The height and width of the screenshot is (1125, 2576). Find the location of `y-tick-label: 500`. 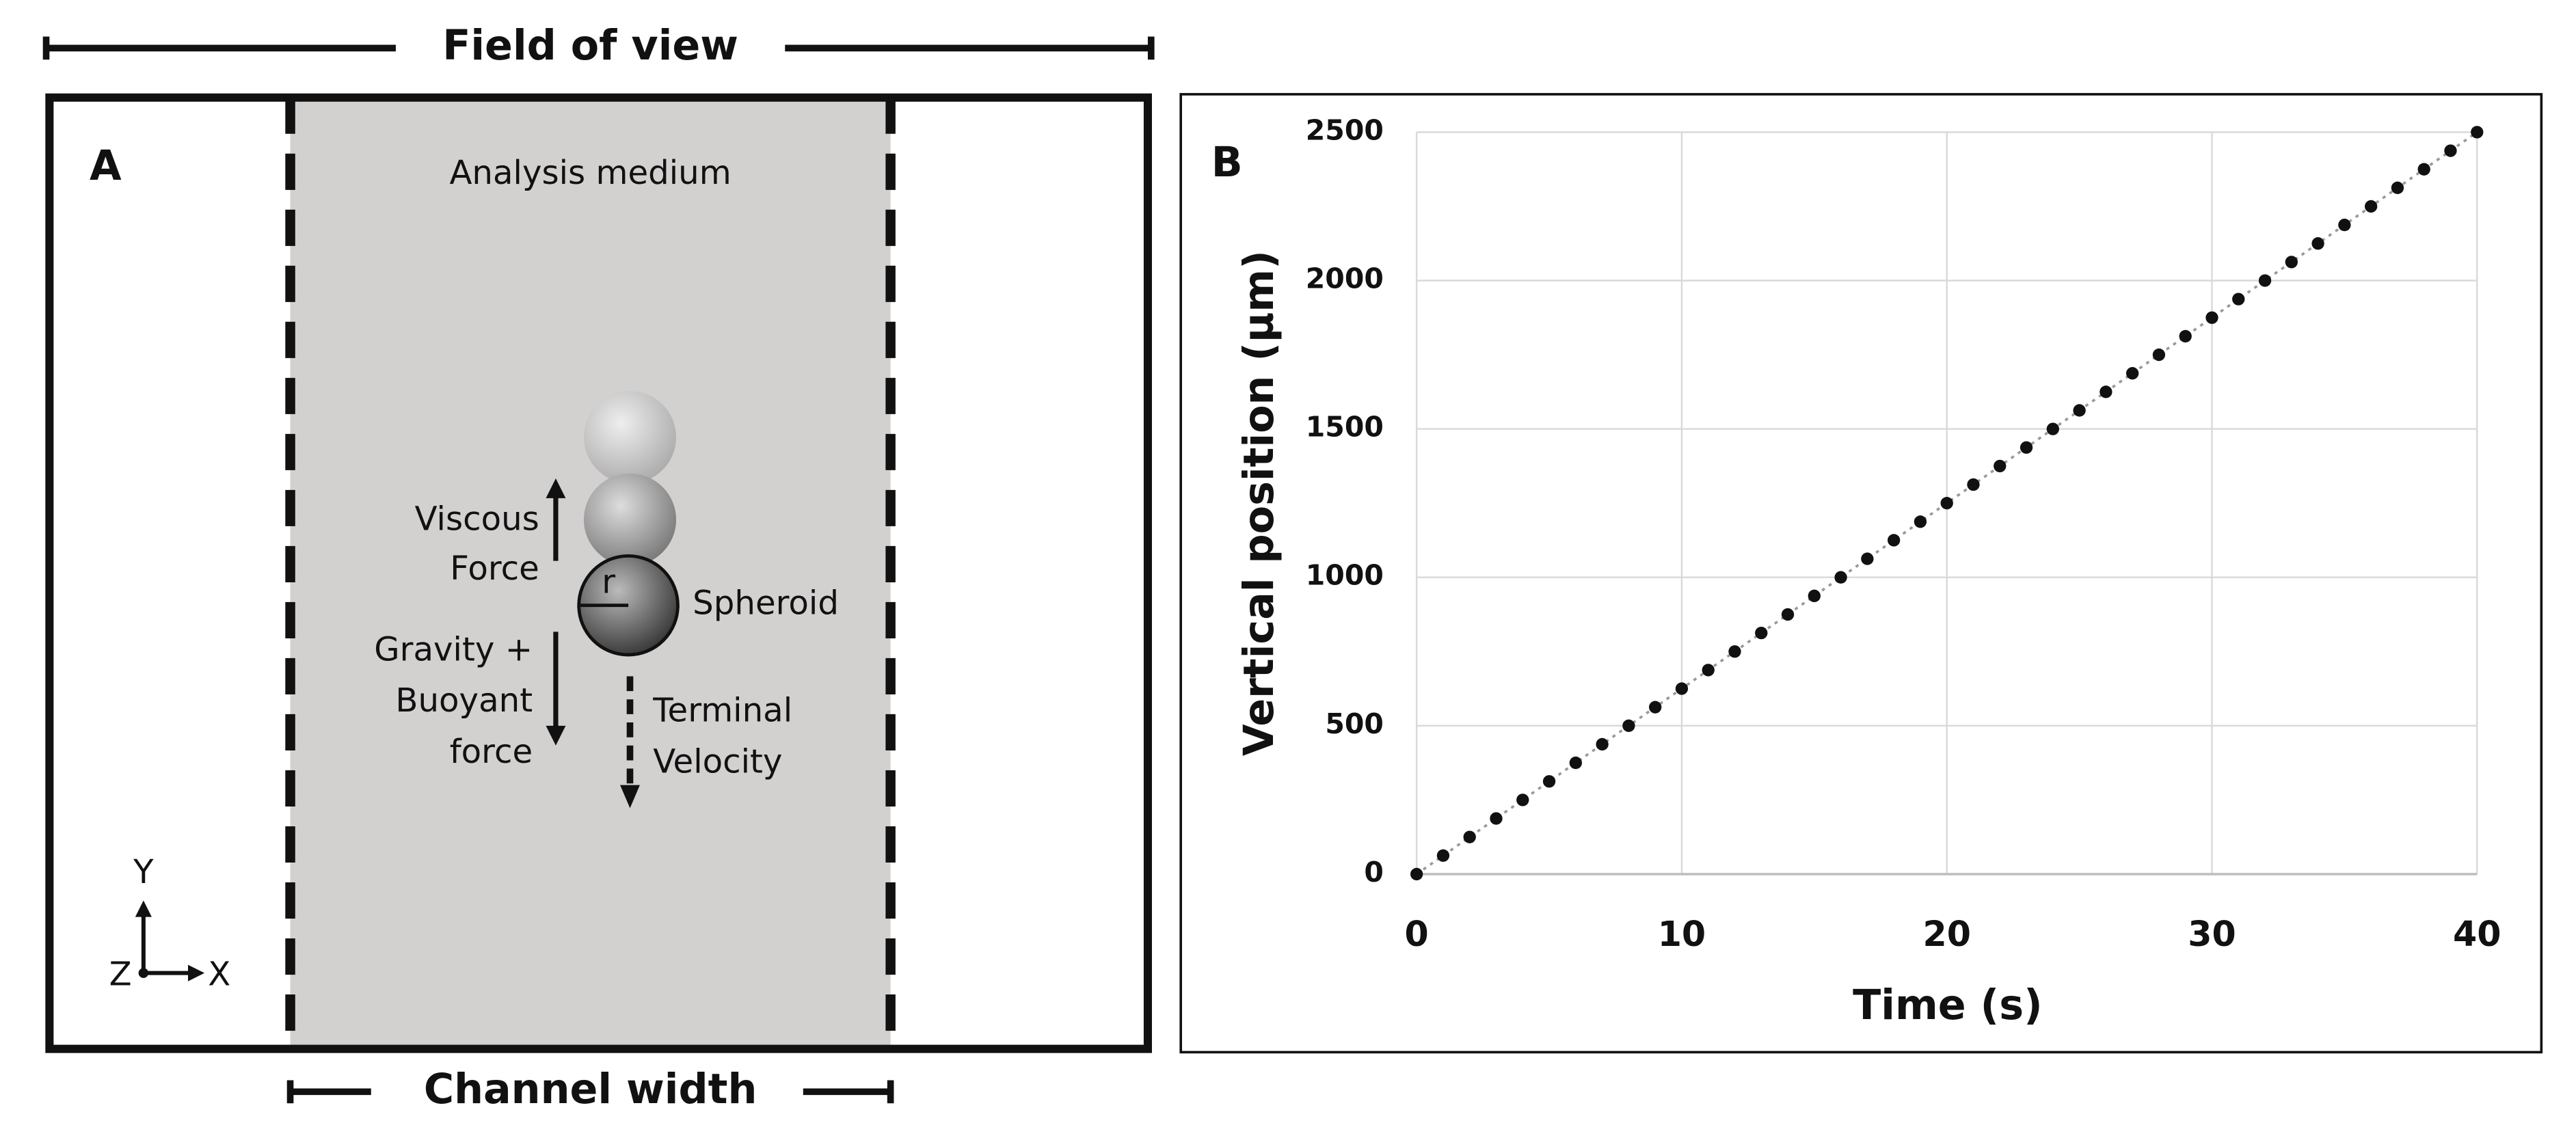

y-tick-label: 500 is located at coordinates (1354, 723).